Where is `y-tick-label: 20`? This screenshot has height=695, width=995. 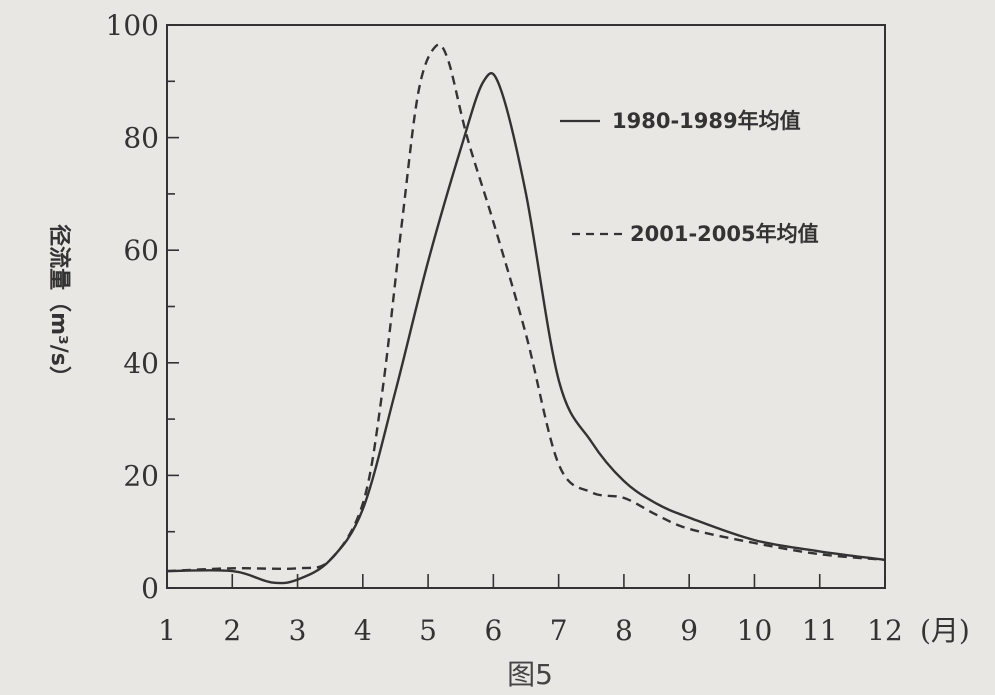 y-tick-label: 20 is located at coordinates (141, 475).